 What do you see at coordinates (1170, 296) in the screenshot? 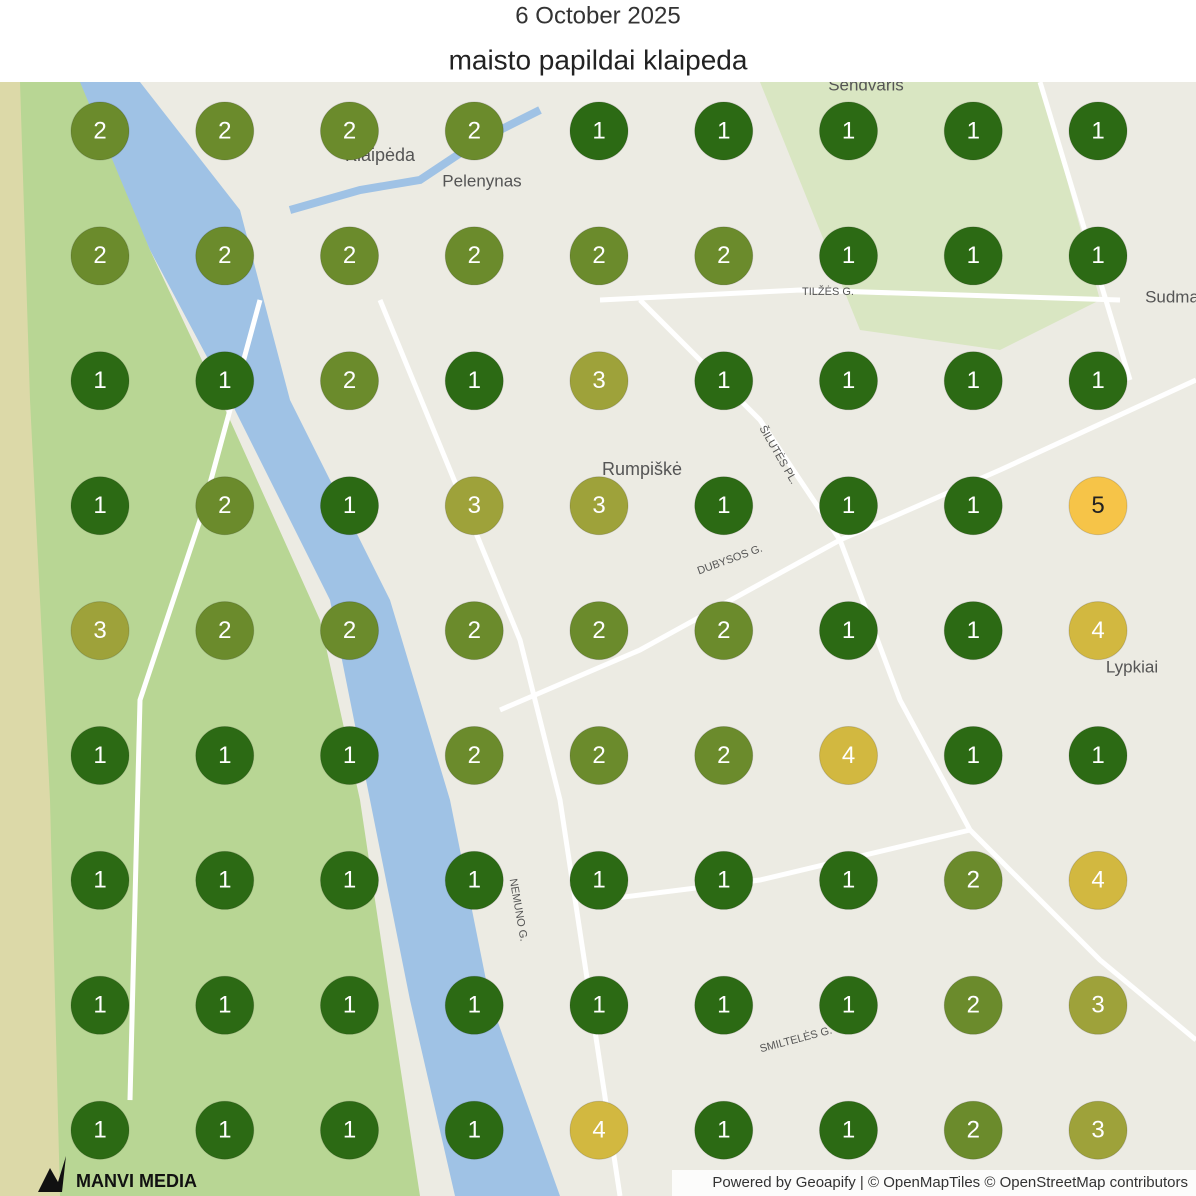
I see `map-label: Sudma` at bounding box center [1170, 296].